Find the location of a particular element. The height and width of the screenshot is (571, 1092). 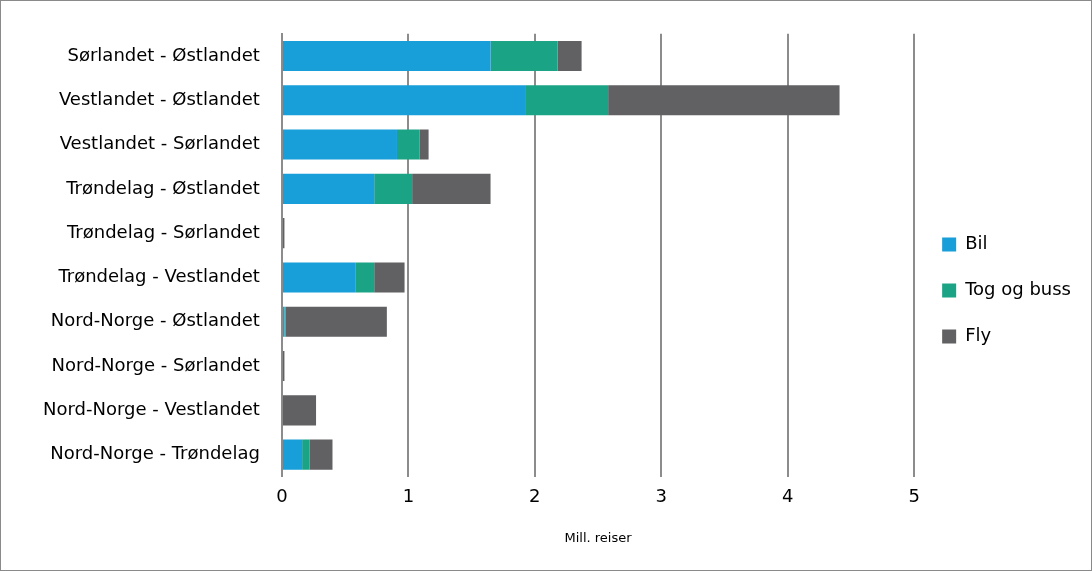

y-tick-label: Nord-Norge - Vestlandet is located at coordinates (151, 409).